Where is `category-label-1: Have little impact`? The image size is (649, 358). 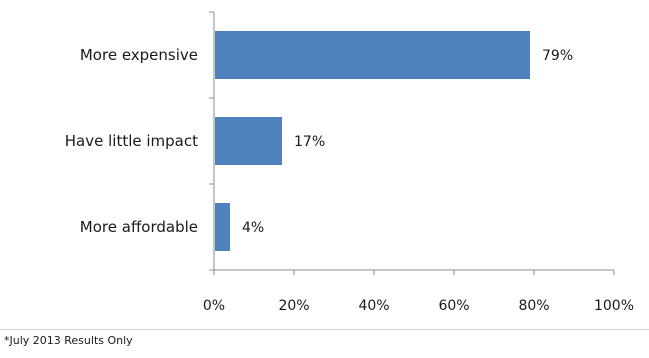
category-label-1: Have little impact is located at coordinates (131, 141).